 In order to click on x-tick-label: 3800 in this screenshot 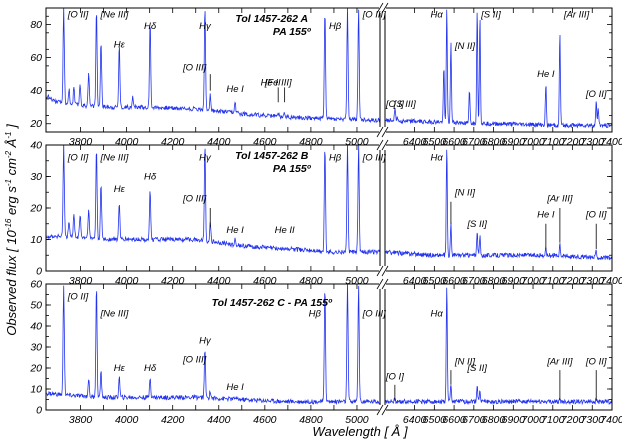, I will do `click(81, 420)`.